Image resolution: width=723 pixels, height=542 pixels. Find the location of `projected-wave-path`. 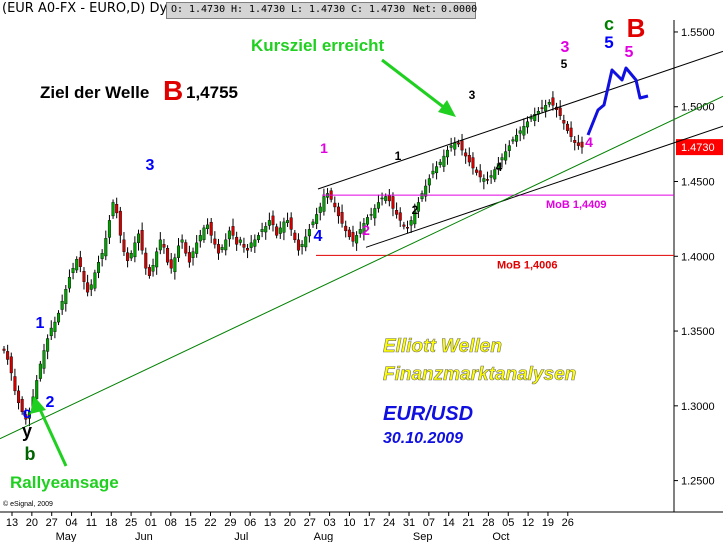

projected-wave-path is located at coordinates (617, 101).